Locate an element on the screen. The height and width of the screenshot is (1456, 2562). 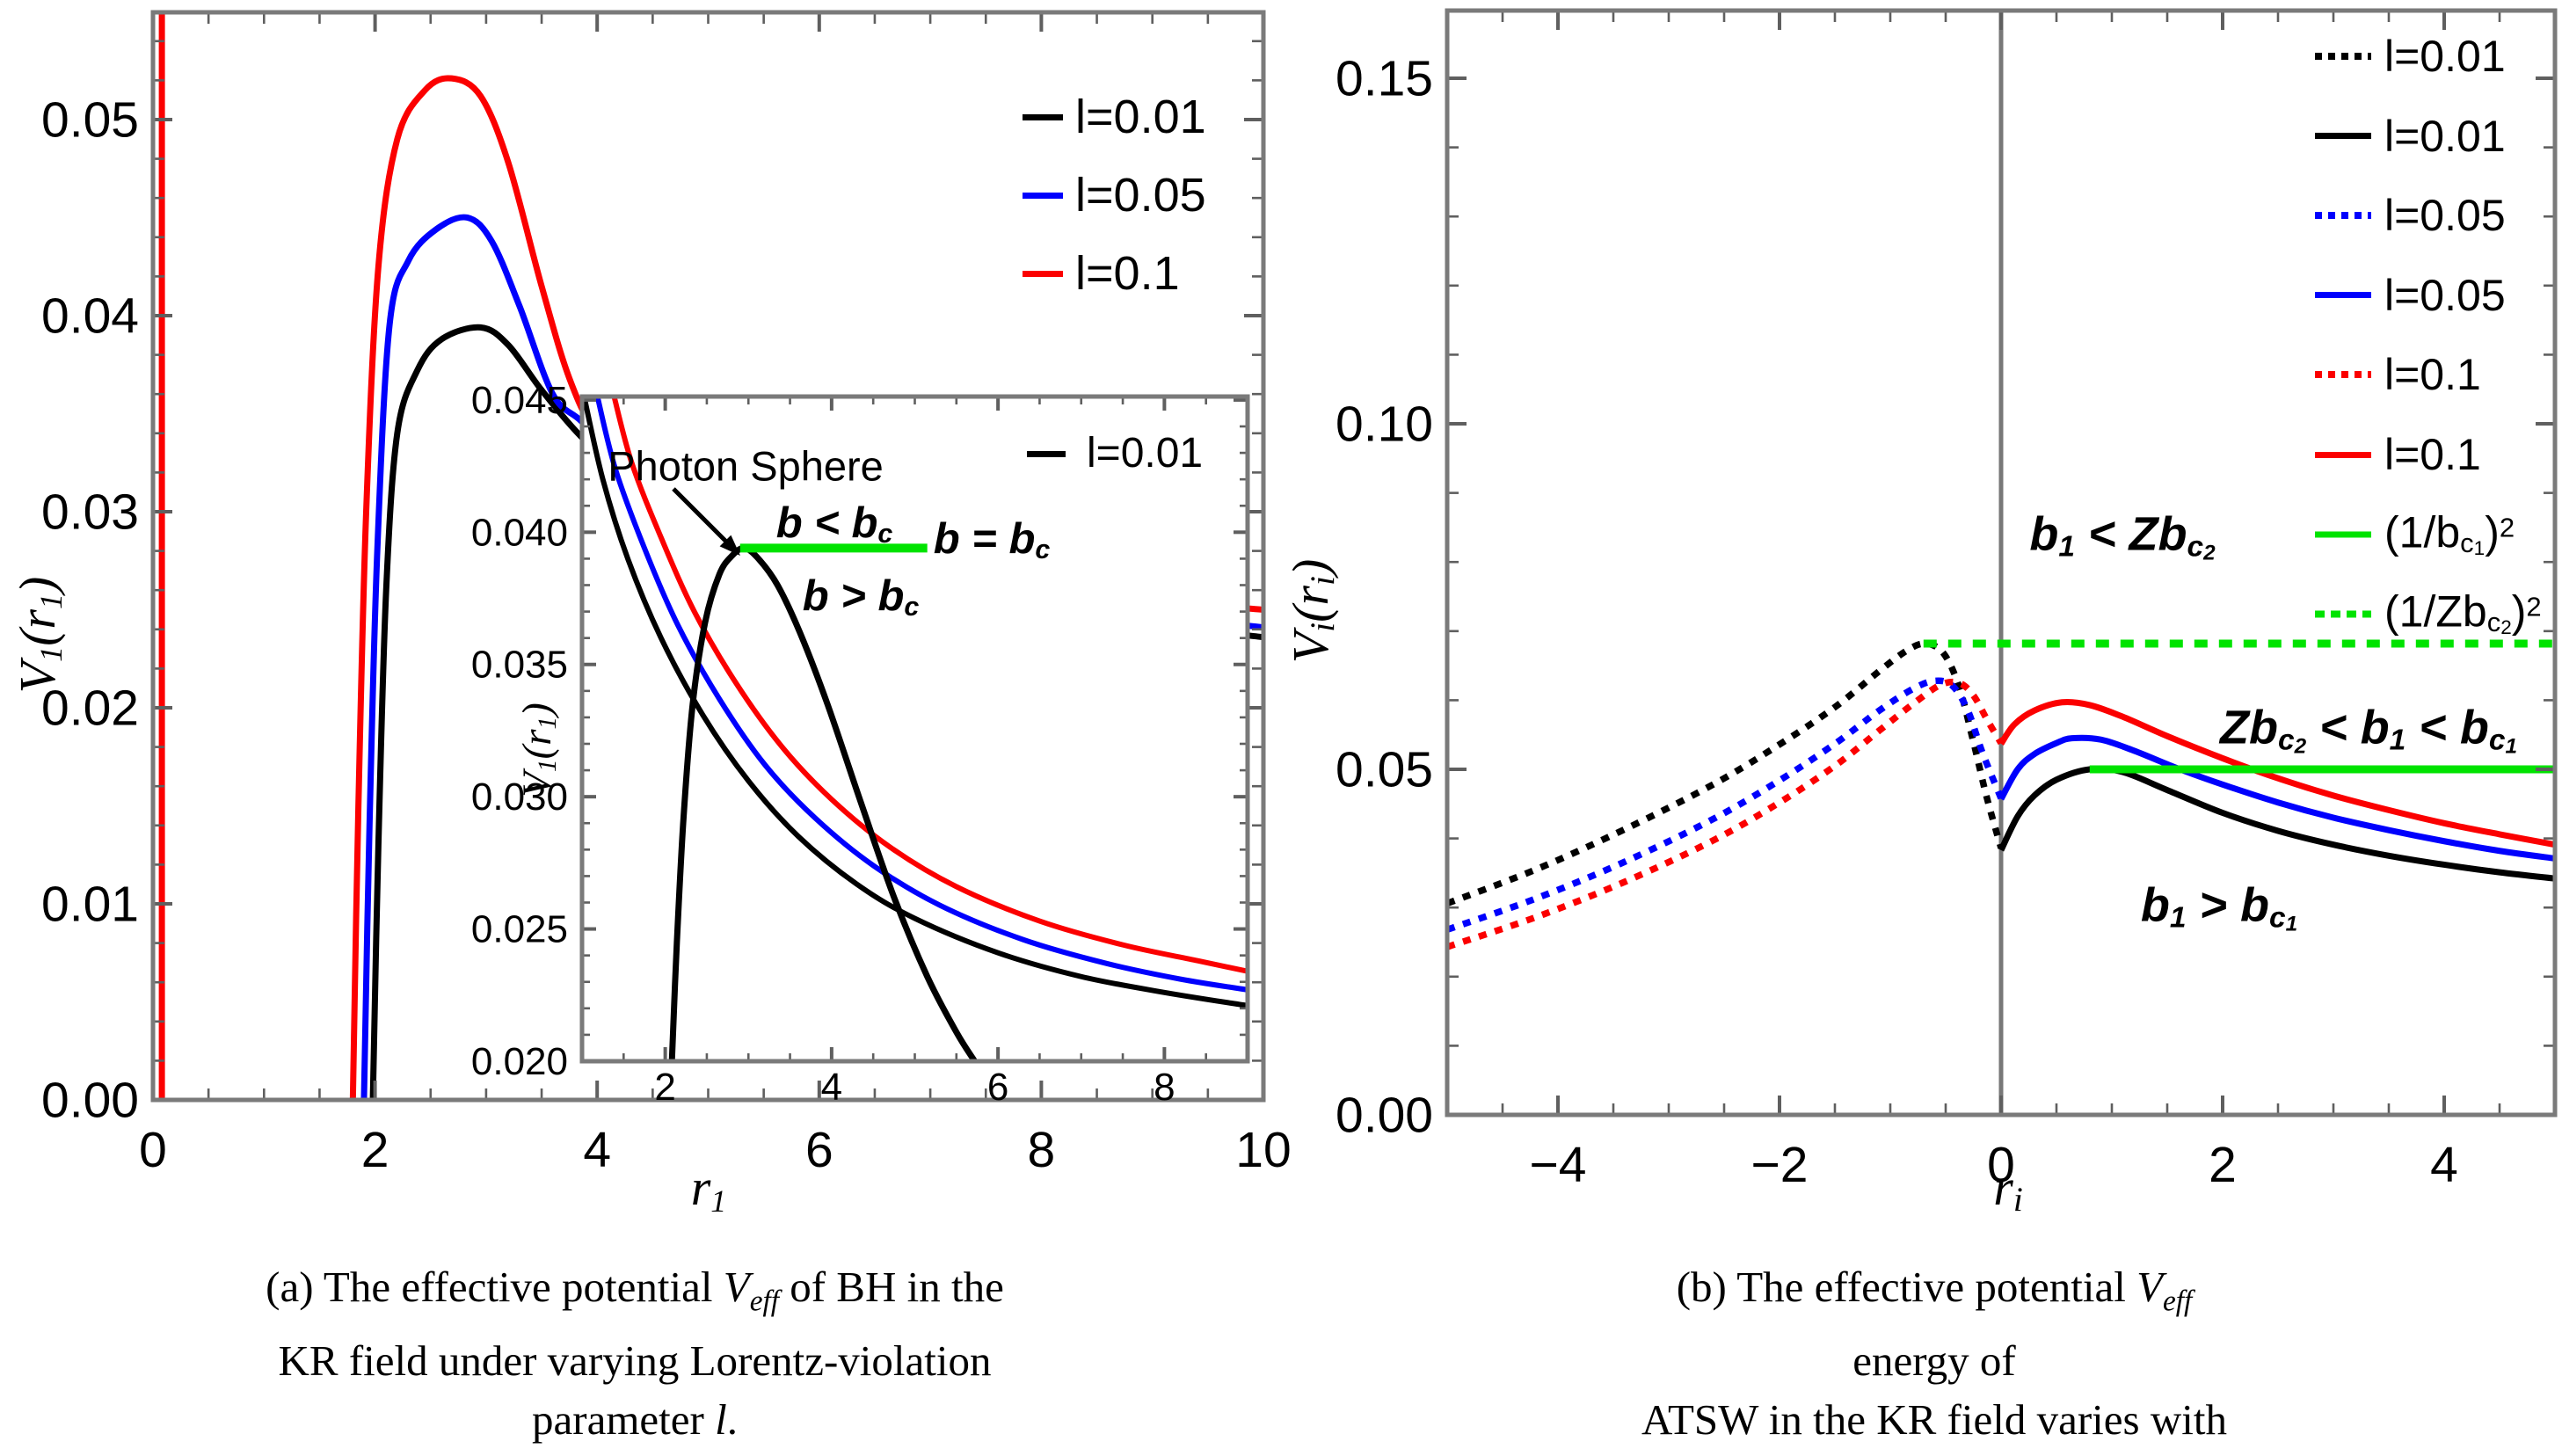
curve-inset-l-0.05-zoom is located at coordinates (921, 695).